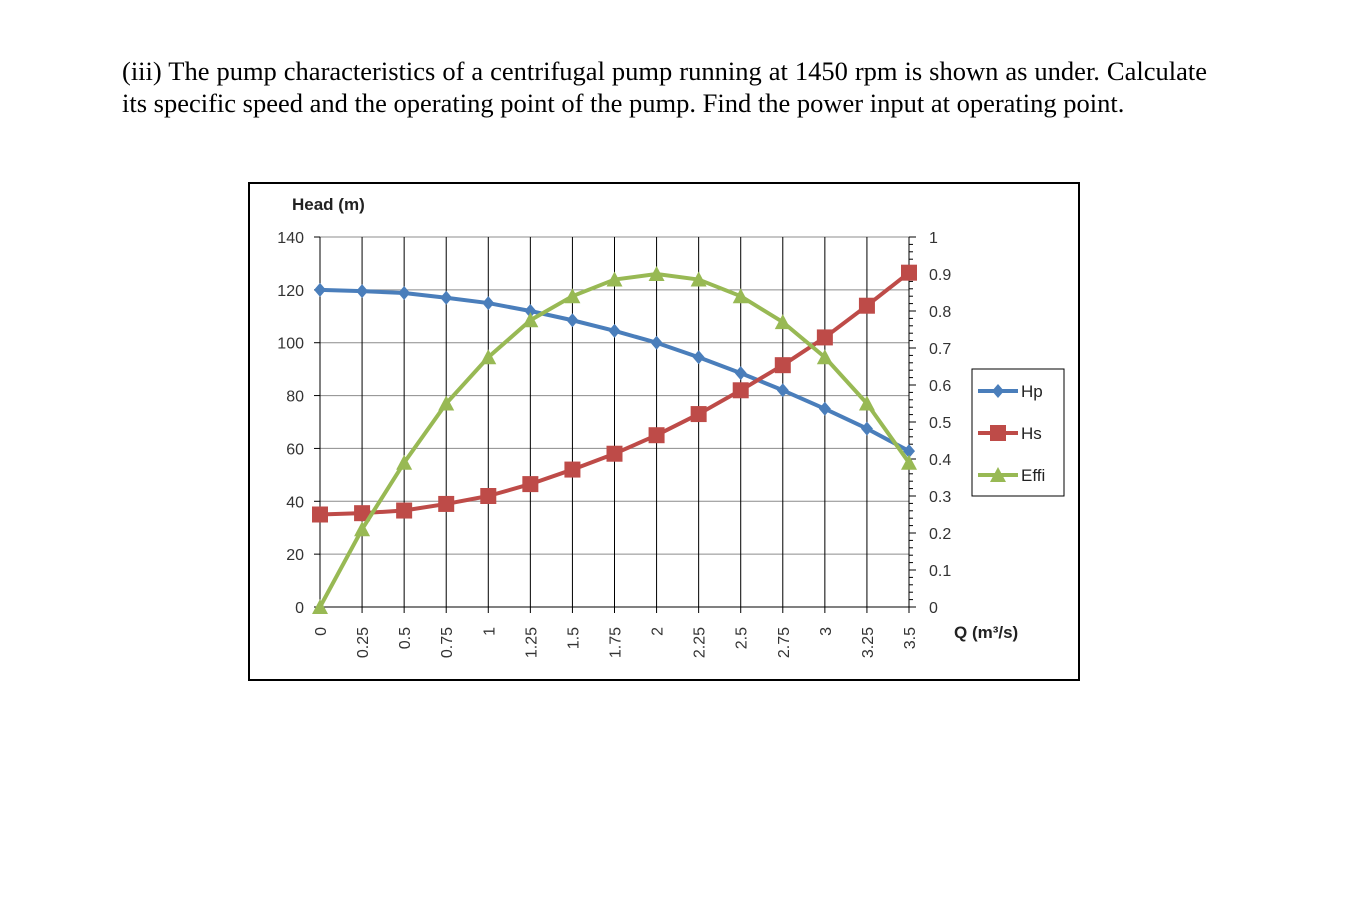 The height and width of the screenshot is (919, 1358). Describe the element at coordinates (1032, 391) in the screenshot. I see `legend-label: Hp` at that location.